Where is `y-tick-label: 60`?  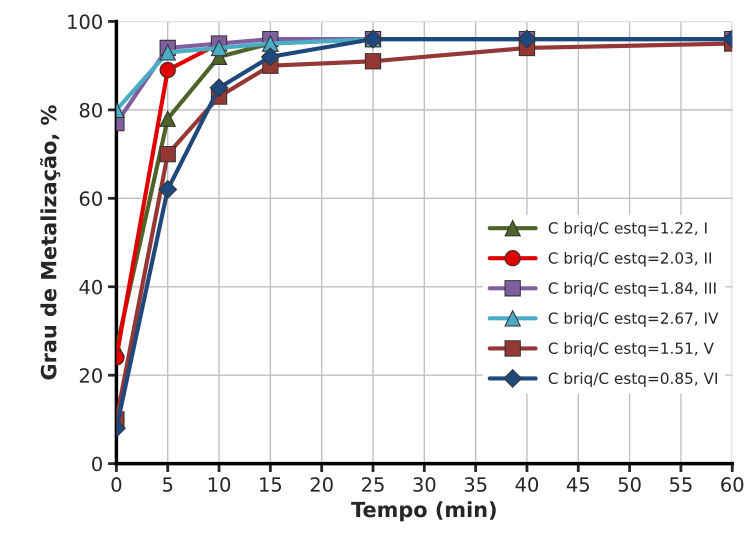 y-tick-label: 60 is located at coordinates (91, 198).